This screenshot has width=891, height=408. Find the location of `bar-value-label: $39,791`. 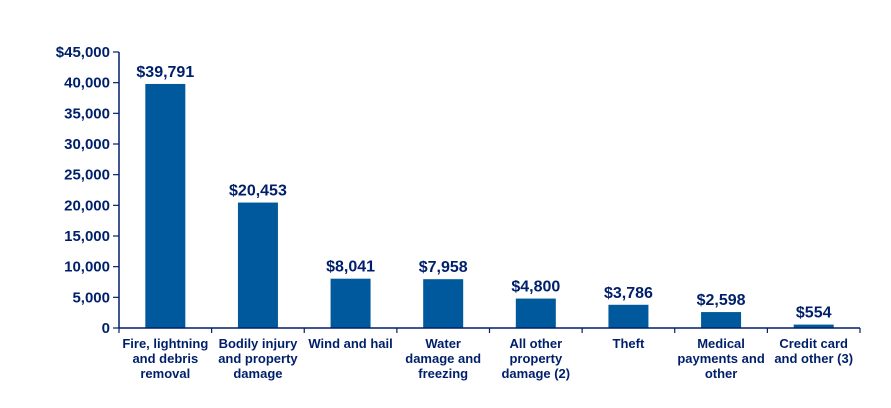

bar-value-label: $39,791 is located at coordinates (165, 72).